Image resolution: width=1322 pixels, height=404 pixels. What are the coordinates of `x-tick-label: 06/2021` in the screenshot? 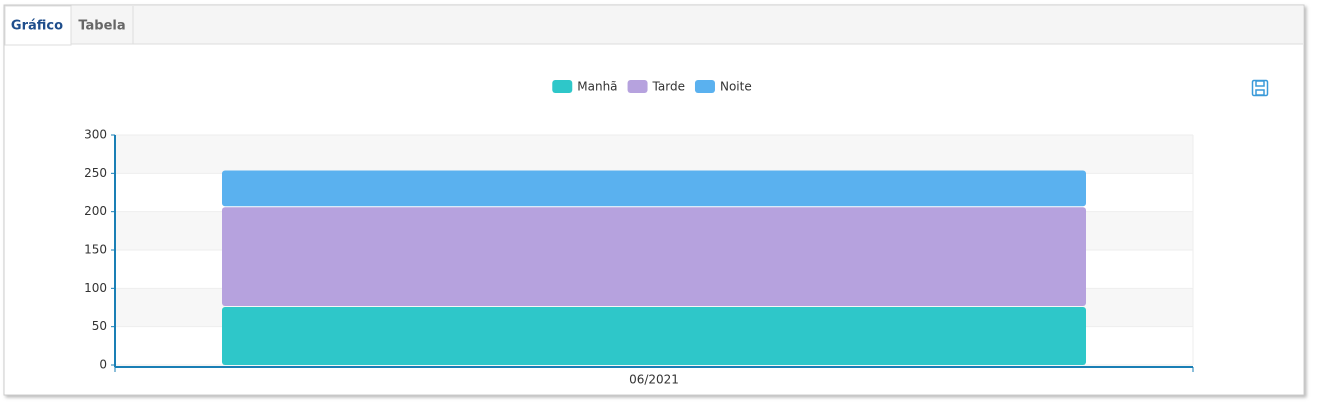 It's located at (654, 380).